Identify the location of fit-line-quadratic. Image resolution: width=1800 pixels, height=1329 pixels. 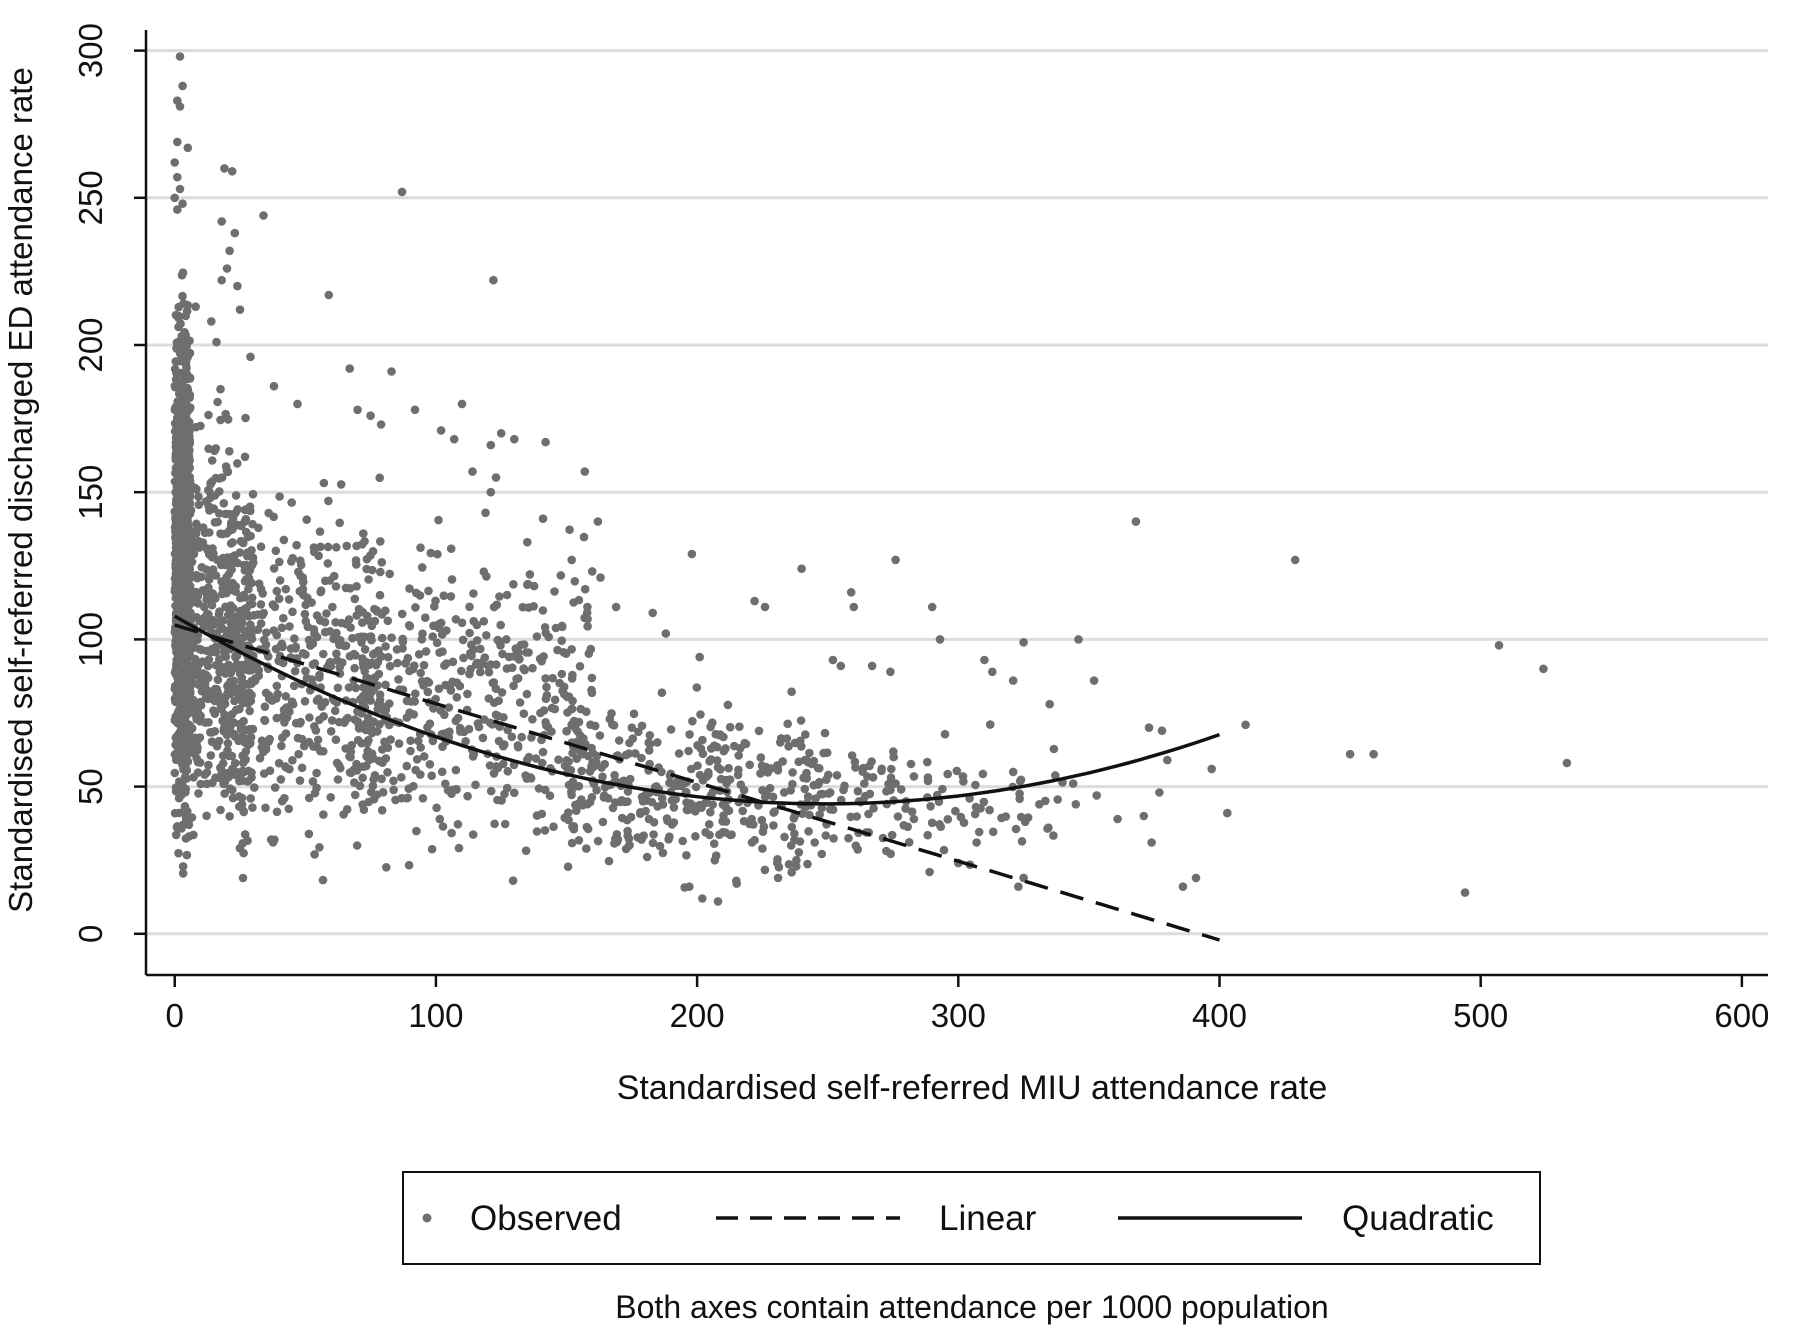
(697, 710).